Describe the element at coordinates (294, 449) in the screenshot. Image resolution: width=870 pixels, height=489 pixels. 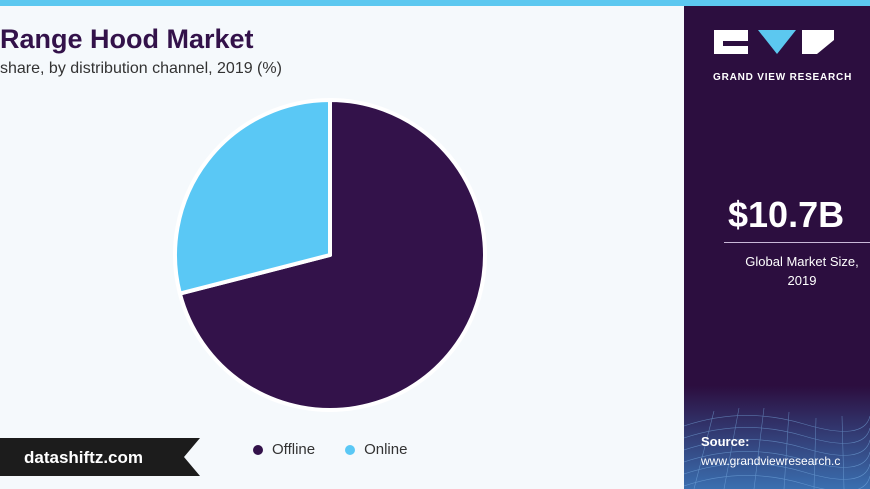
I see `legend-label-offline: Offline` at that location.